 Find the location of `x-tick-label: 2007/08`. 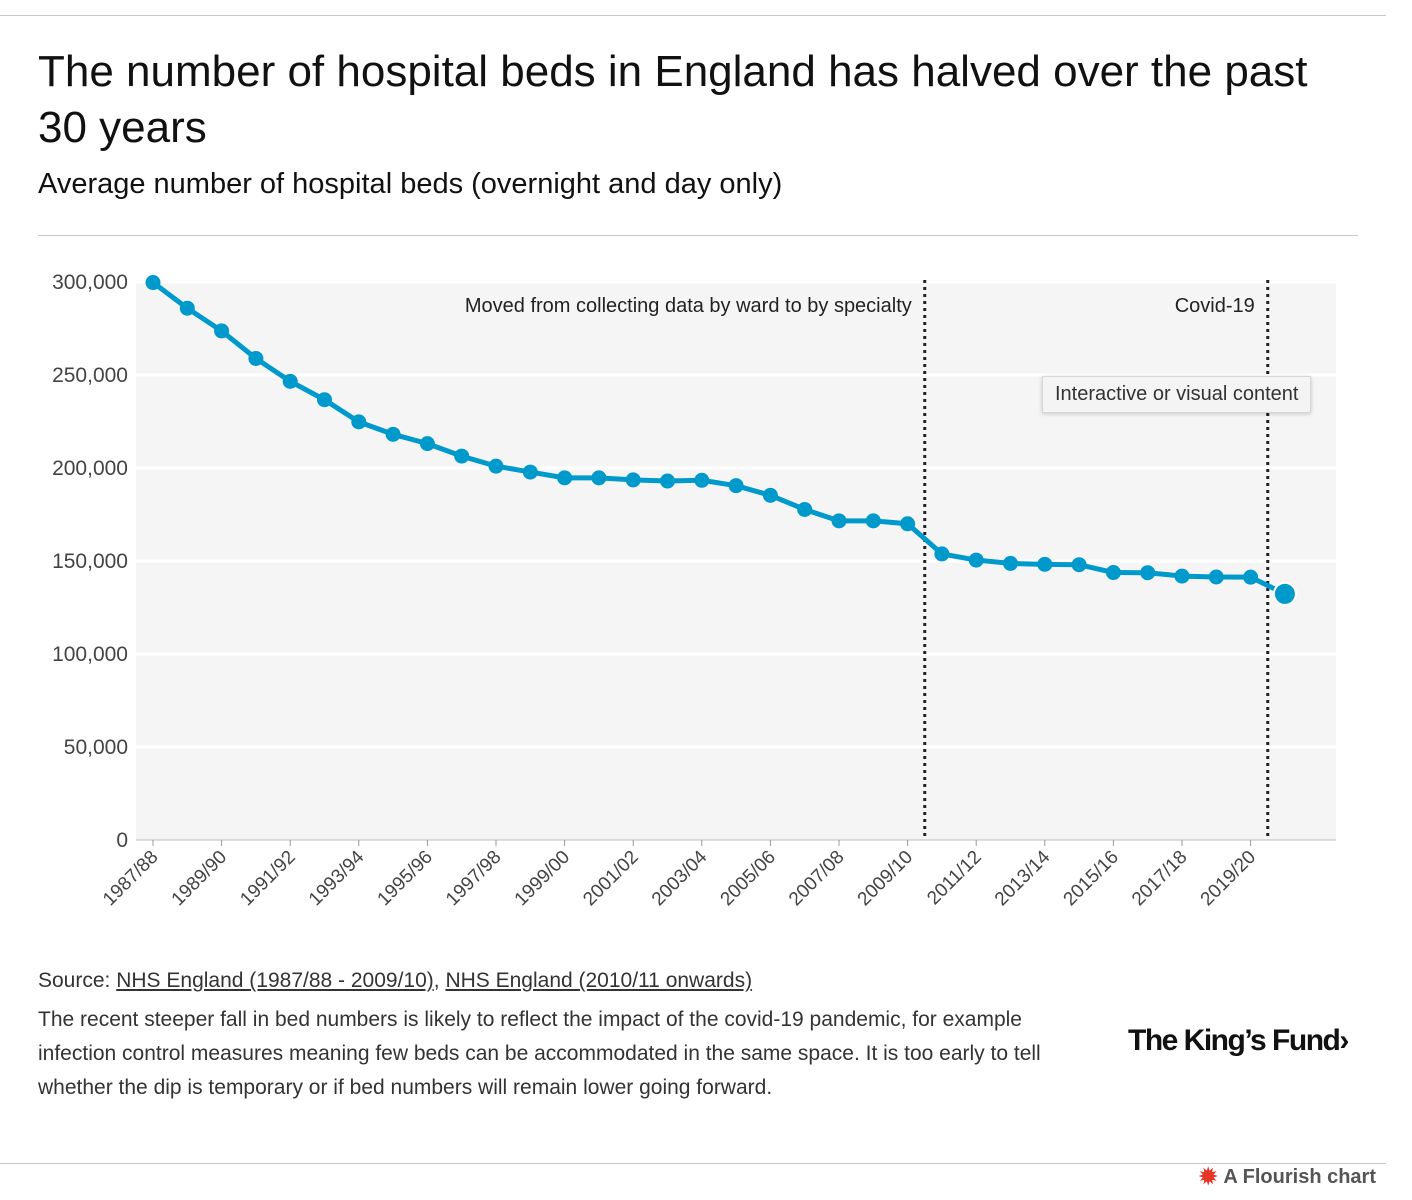

x-tick-label: 2007/08 is located at coordinates (816, 878).